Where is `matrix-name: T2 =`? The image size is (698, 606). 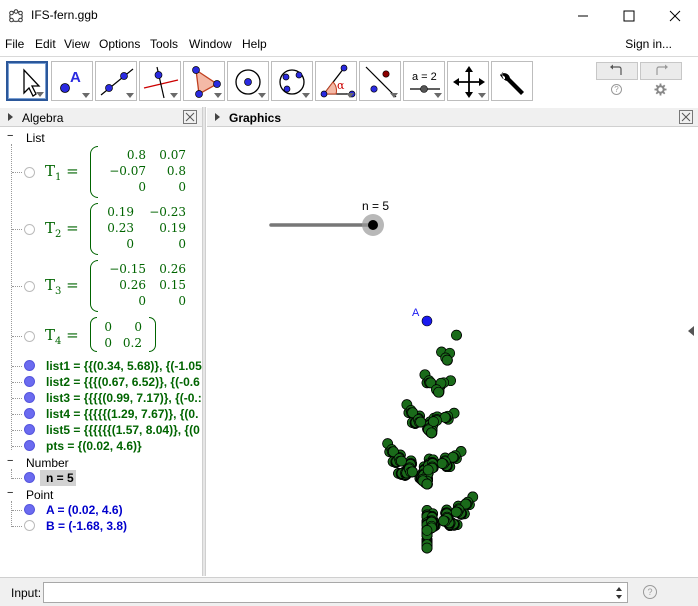 matrix-name: T2 = is located at coordinates (62, 229).